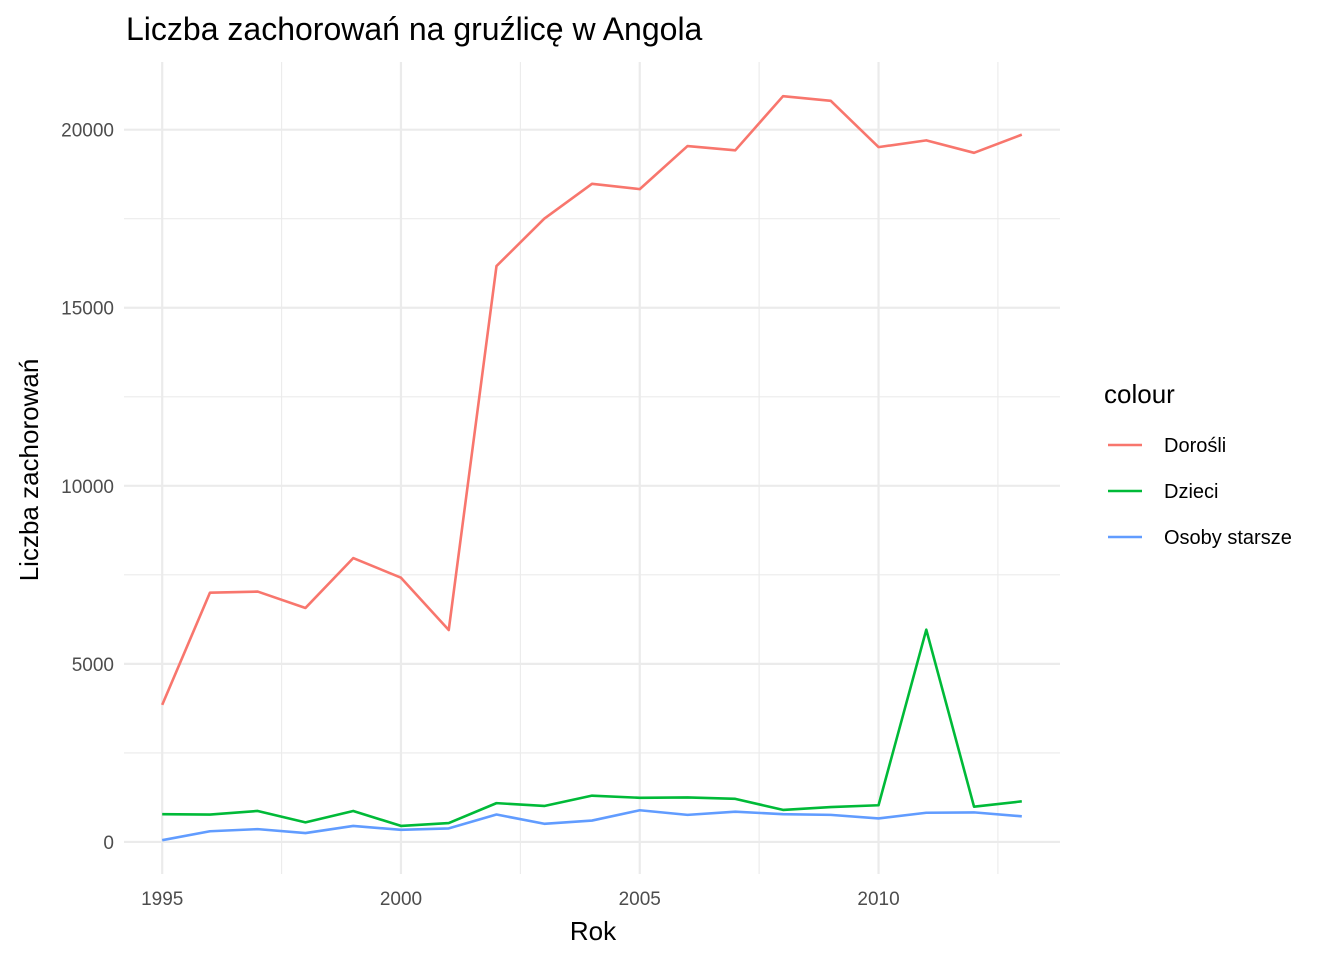 The width and height of the screenshot is (1344, 960). What do you see at coordinates (108, 843) in the screenshot?
I see `y-tick-label: 0` at bounding box center [108, 843].